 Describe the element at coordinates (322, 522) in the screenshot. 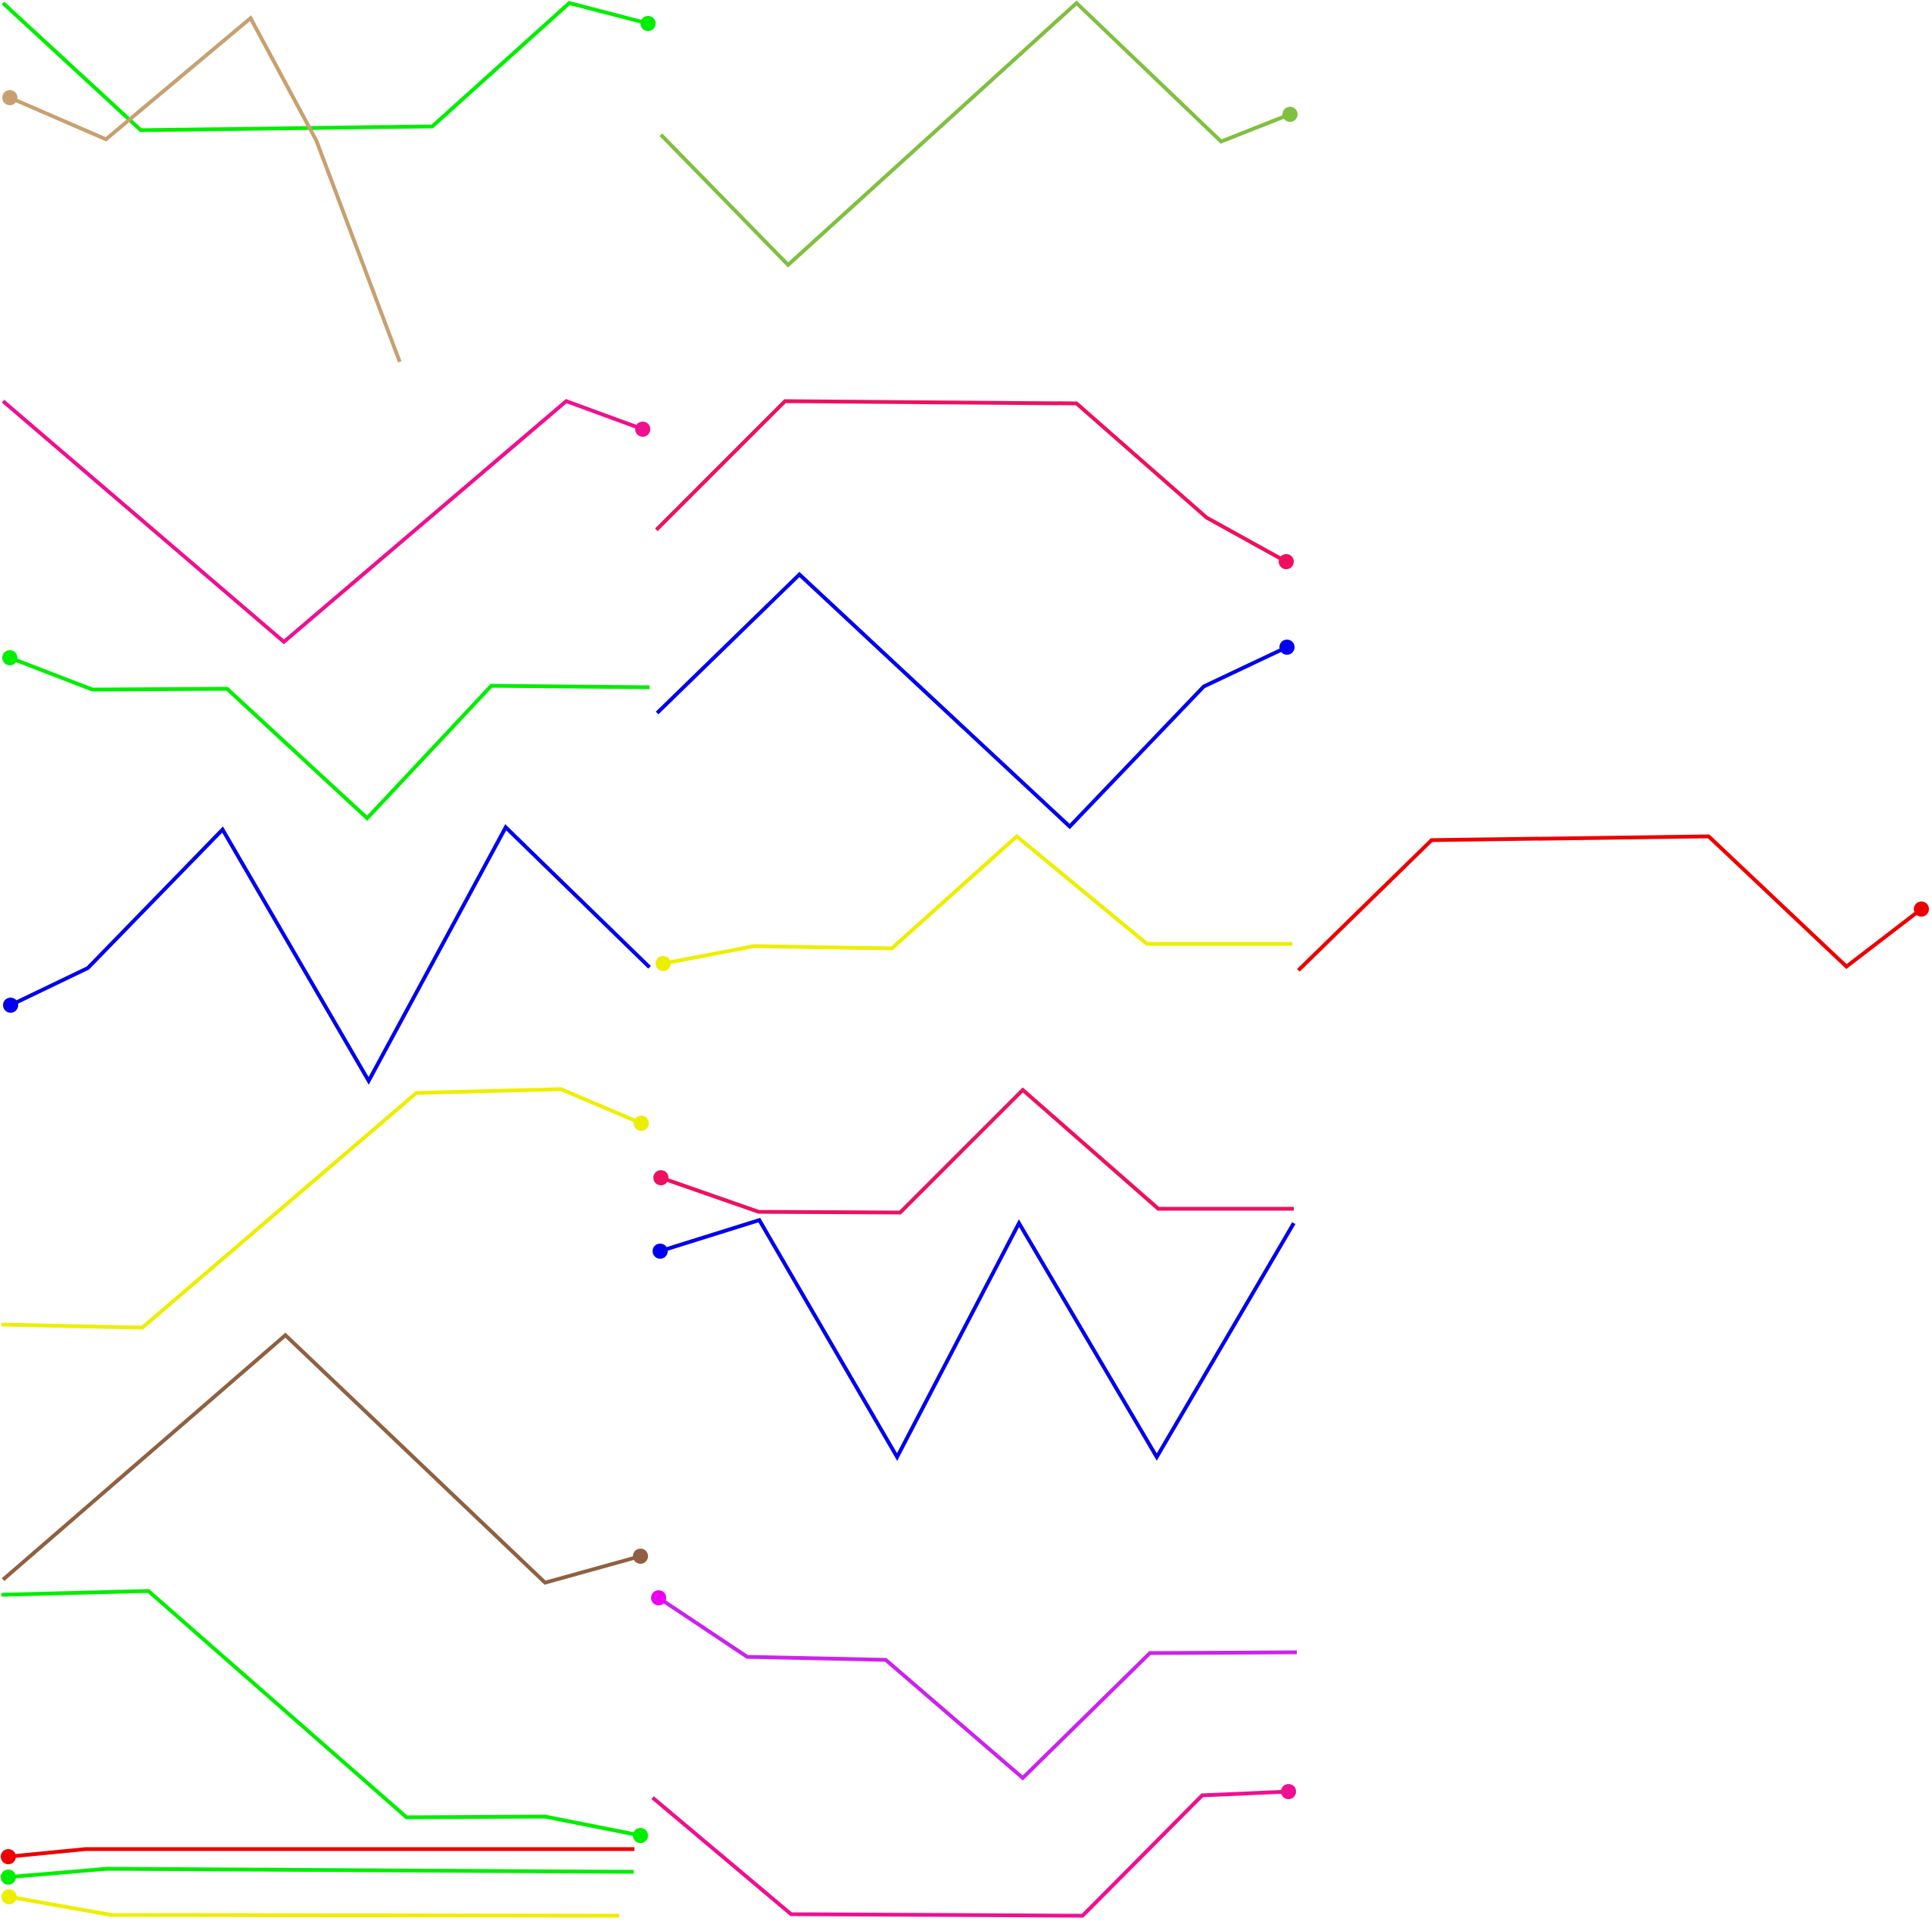

I see `line-magenta-left-path` at that location.